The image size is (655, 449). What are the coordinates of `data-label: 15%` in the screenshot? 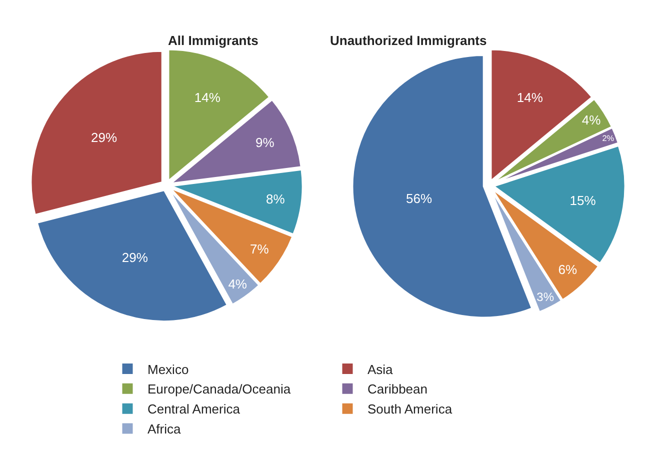 It's located at (583, 200).